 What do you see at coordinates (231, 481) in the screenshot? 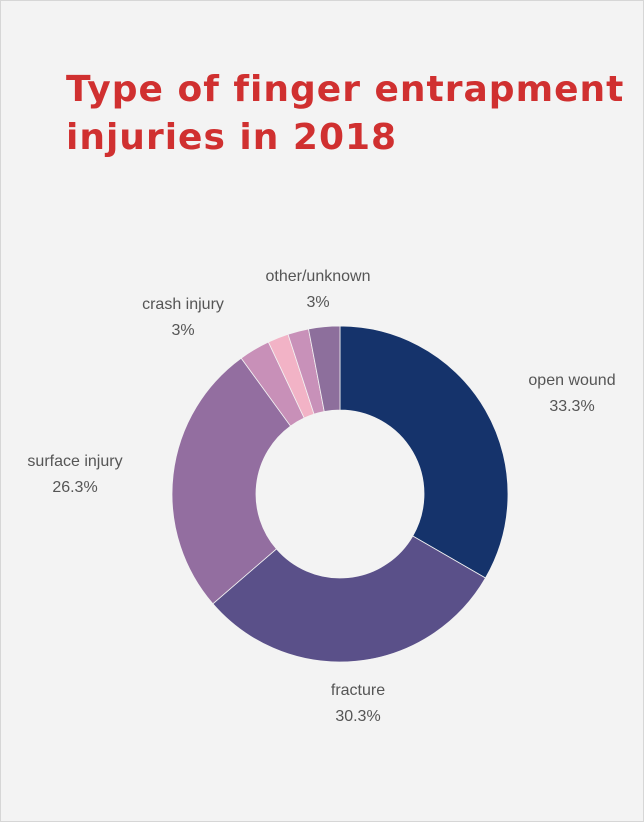
I see `slice-surface-injury` at bounding box center [231, 481].